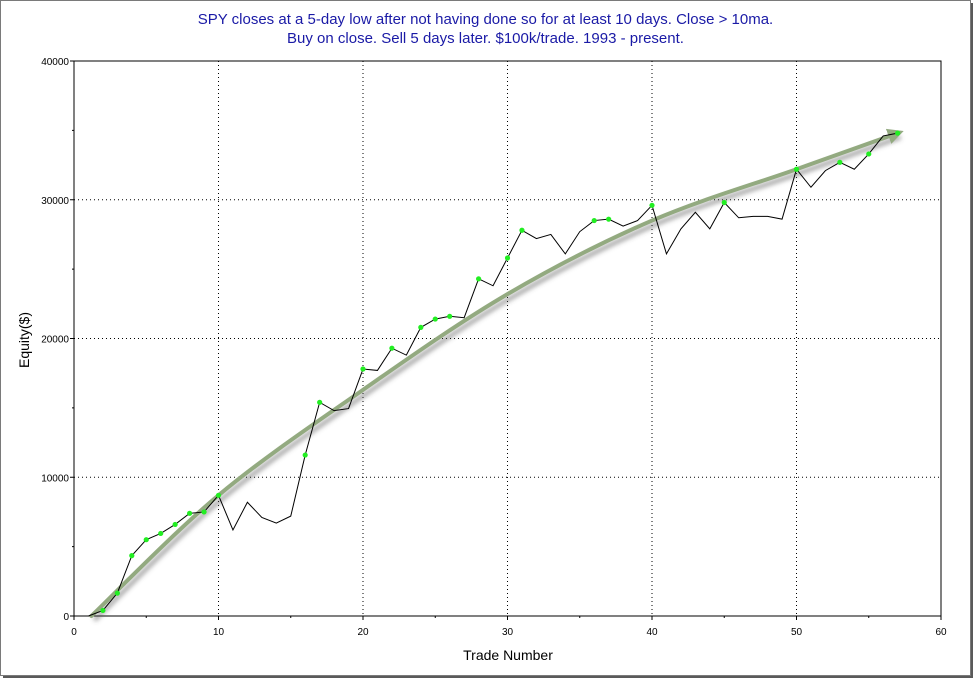 This screenshot has height=678, width=973. What do you see at coordinates (508, 655) in the screenshot?
I see `x-axis-label: Trade Number` at bounding box center [508, 655].